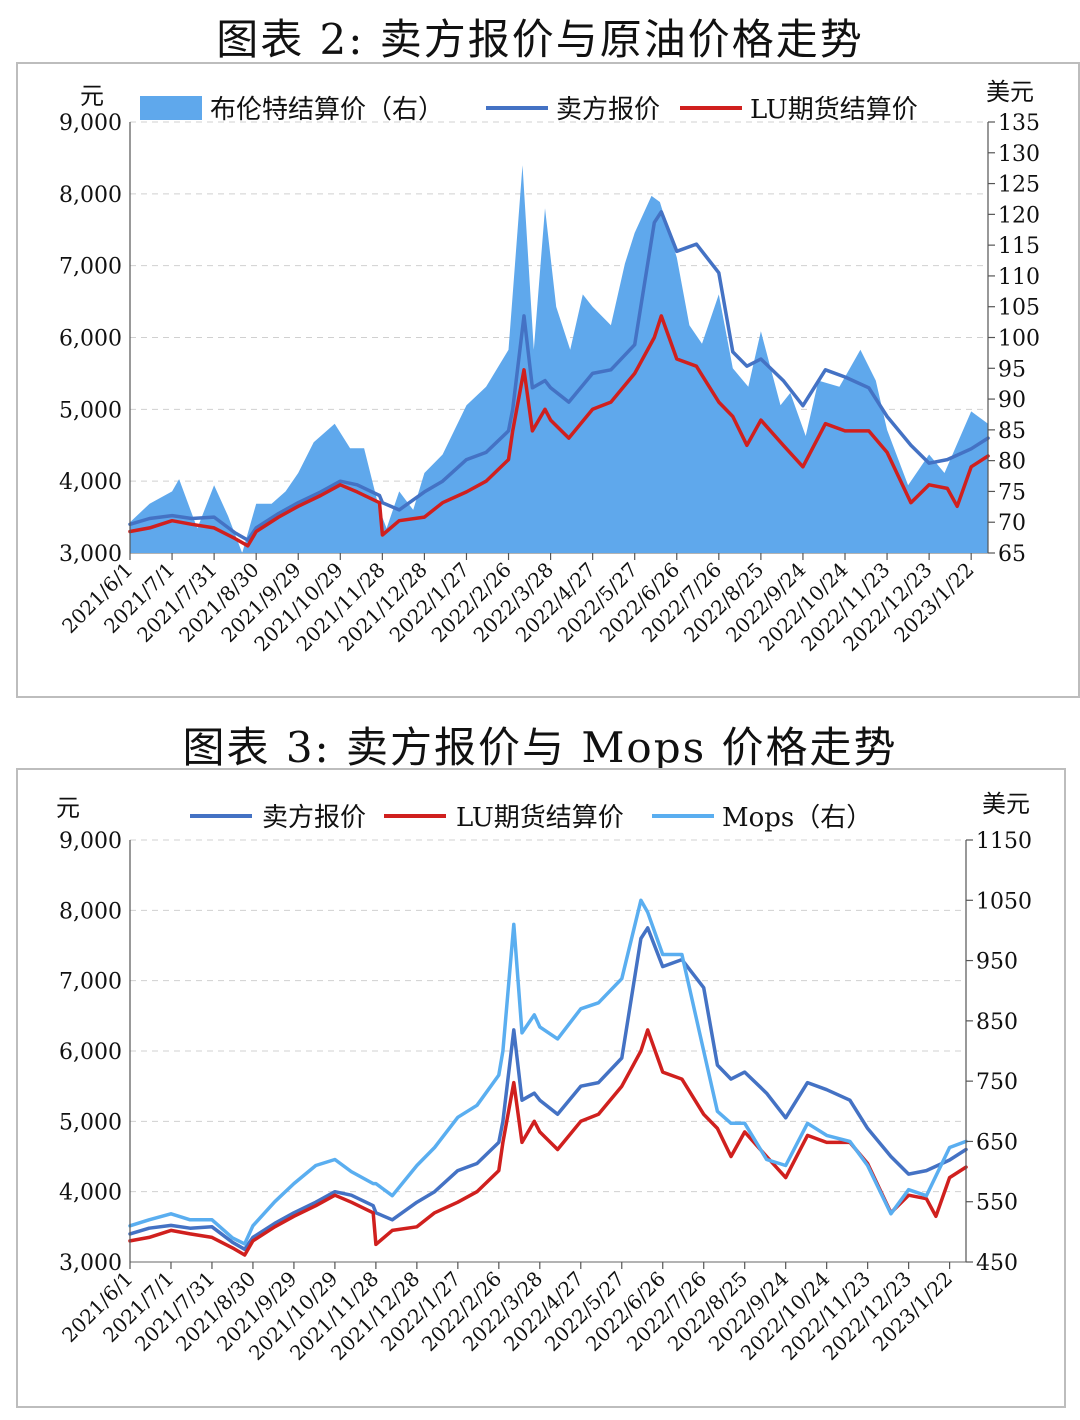 This screenshot has height=1420, width=1080. I want to click on right-tick-label: 120, so click(1019, 215).